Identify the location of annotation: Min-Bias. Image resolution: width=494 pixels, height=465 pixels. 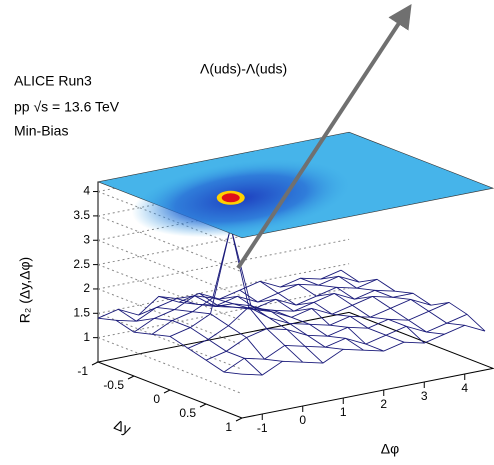
(41, 131).